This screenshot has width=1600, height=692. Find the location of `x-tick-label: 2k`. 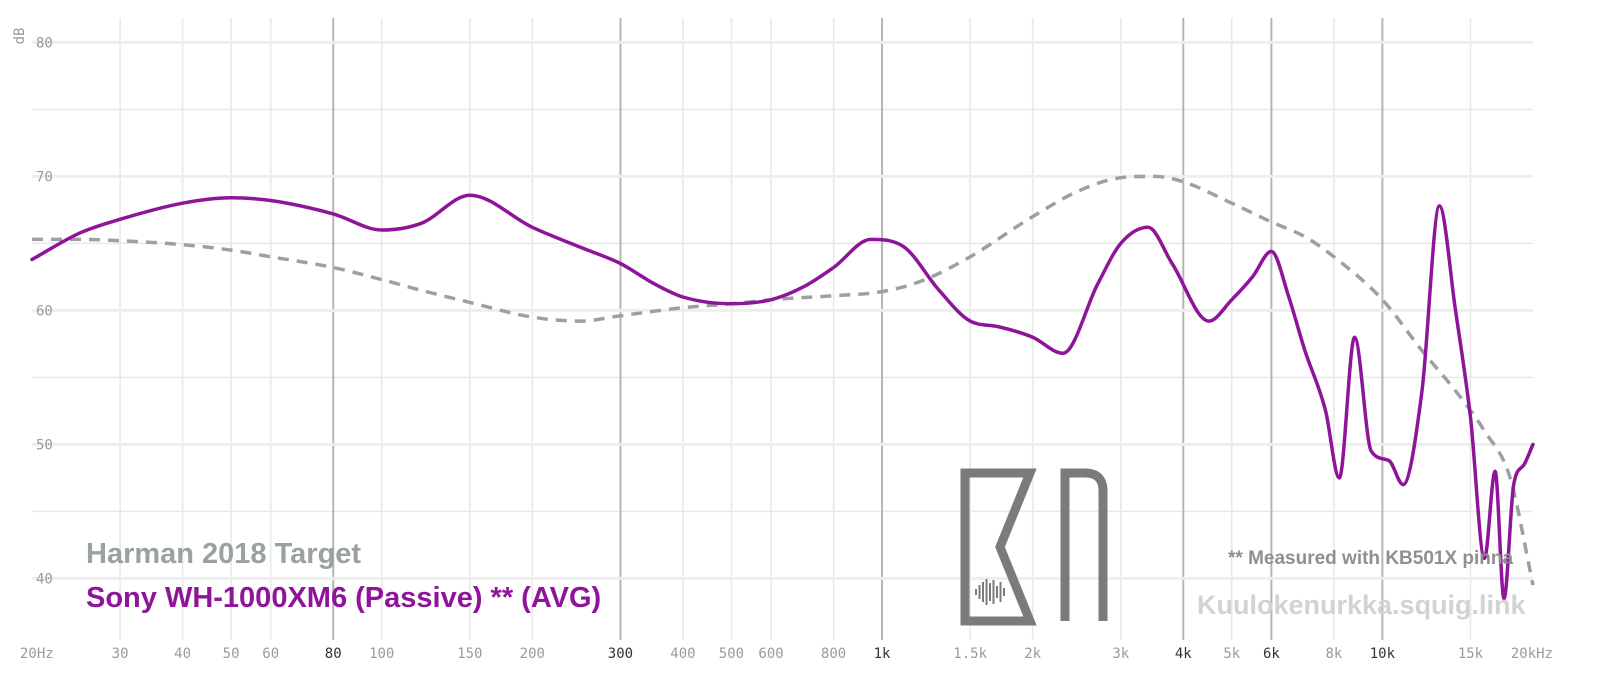

x-tick-label: 2k is located at coordinates (1032, 654).